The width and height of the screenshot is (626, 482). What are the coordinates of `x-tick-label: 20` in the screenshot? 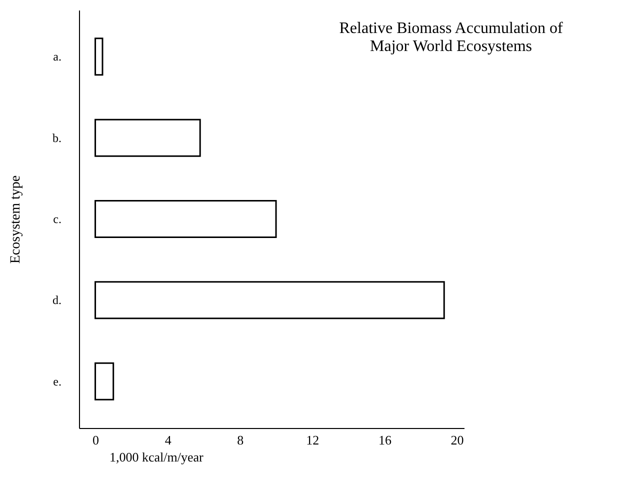 It's located at (457, 440).